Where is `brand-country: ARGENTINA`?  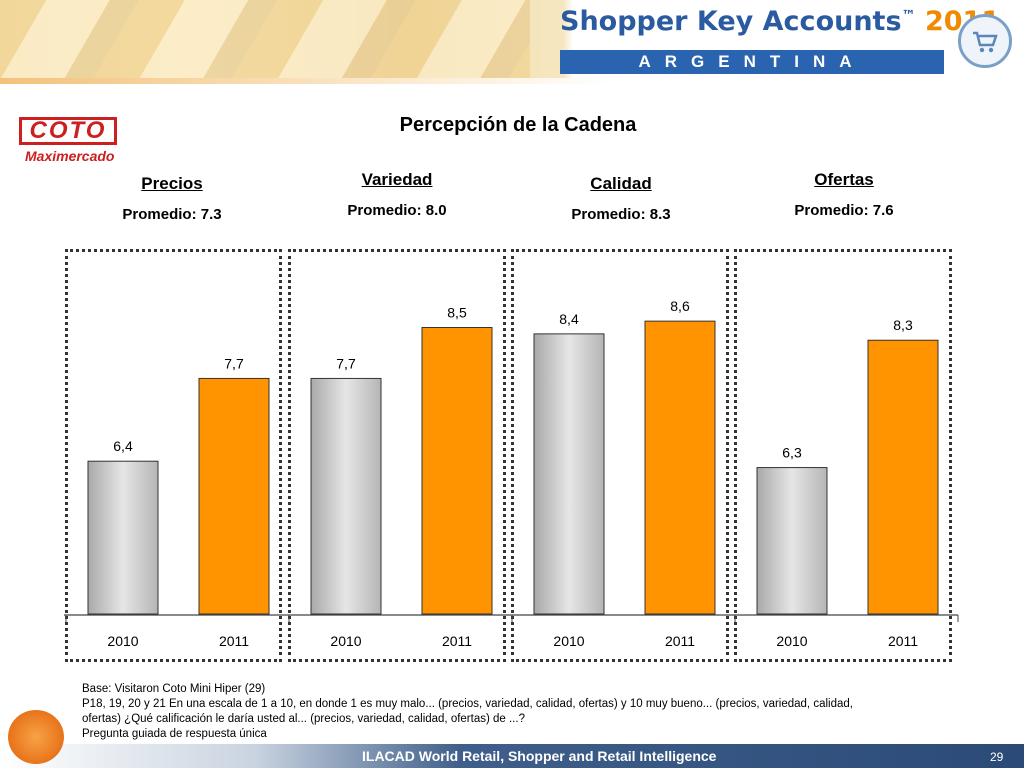
brand-country: ARGENTINA is located at coordinates (752, 62).